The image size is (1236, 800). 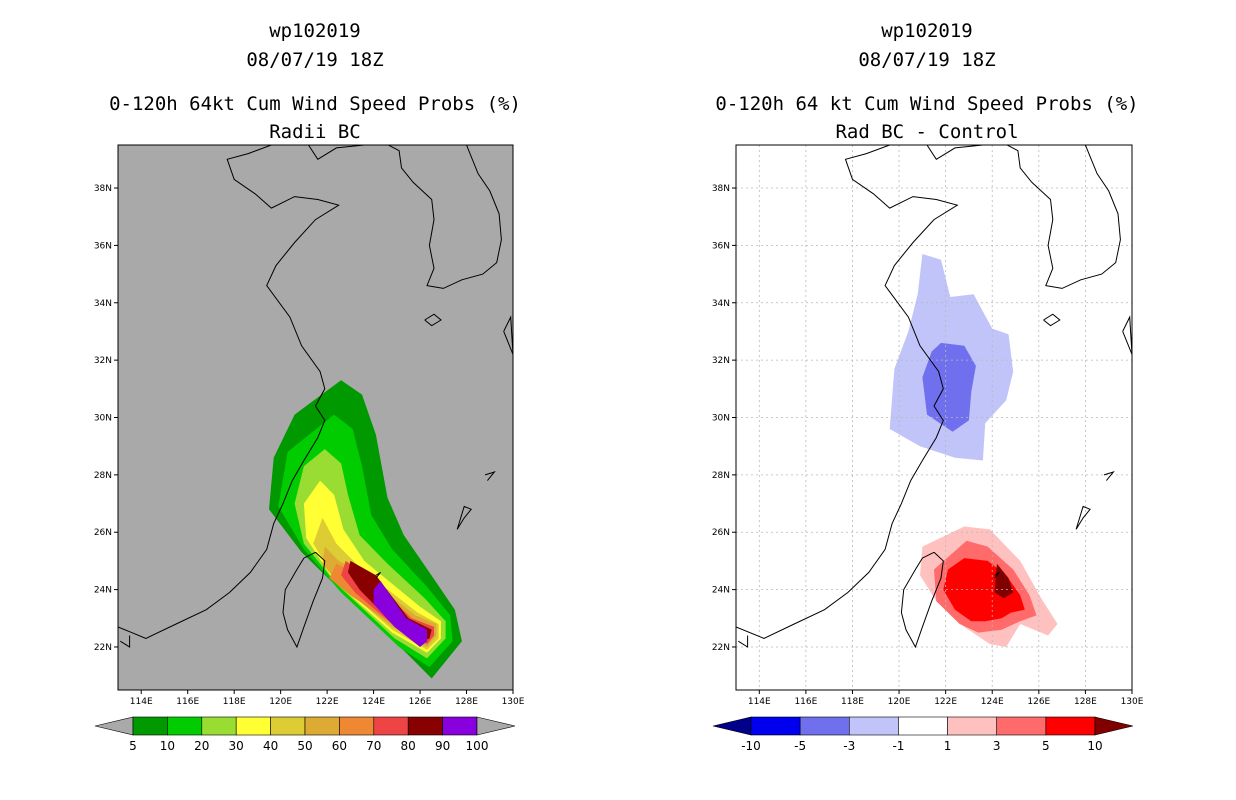 I want to click on colorbar-label: 80, so click(x=408, y=746).